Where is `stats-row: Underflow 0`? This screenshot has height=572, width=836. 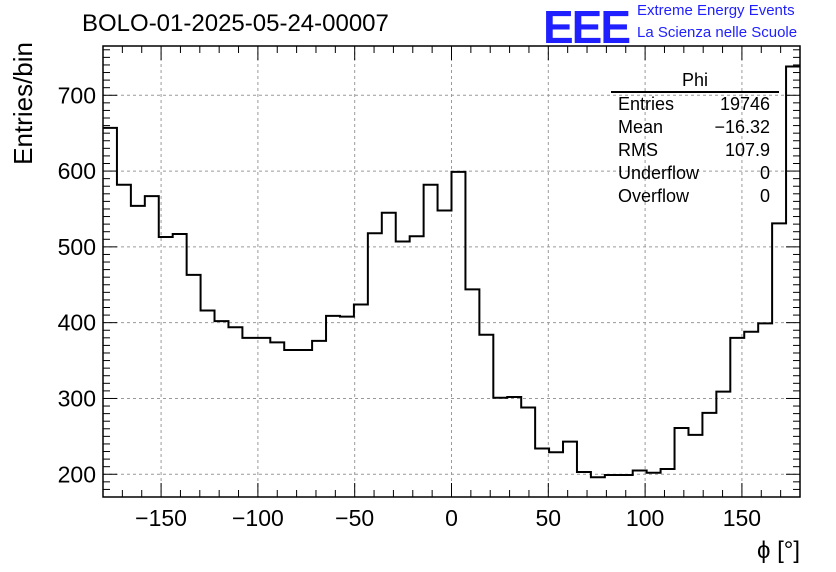
stats-row: Underflow 0 is located at coordinates (695, 173).